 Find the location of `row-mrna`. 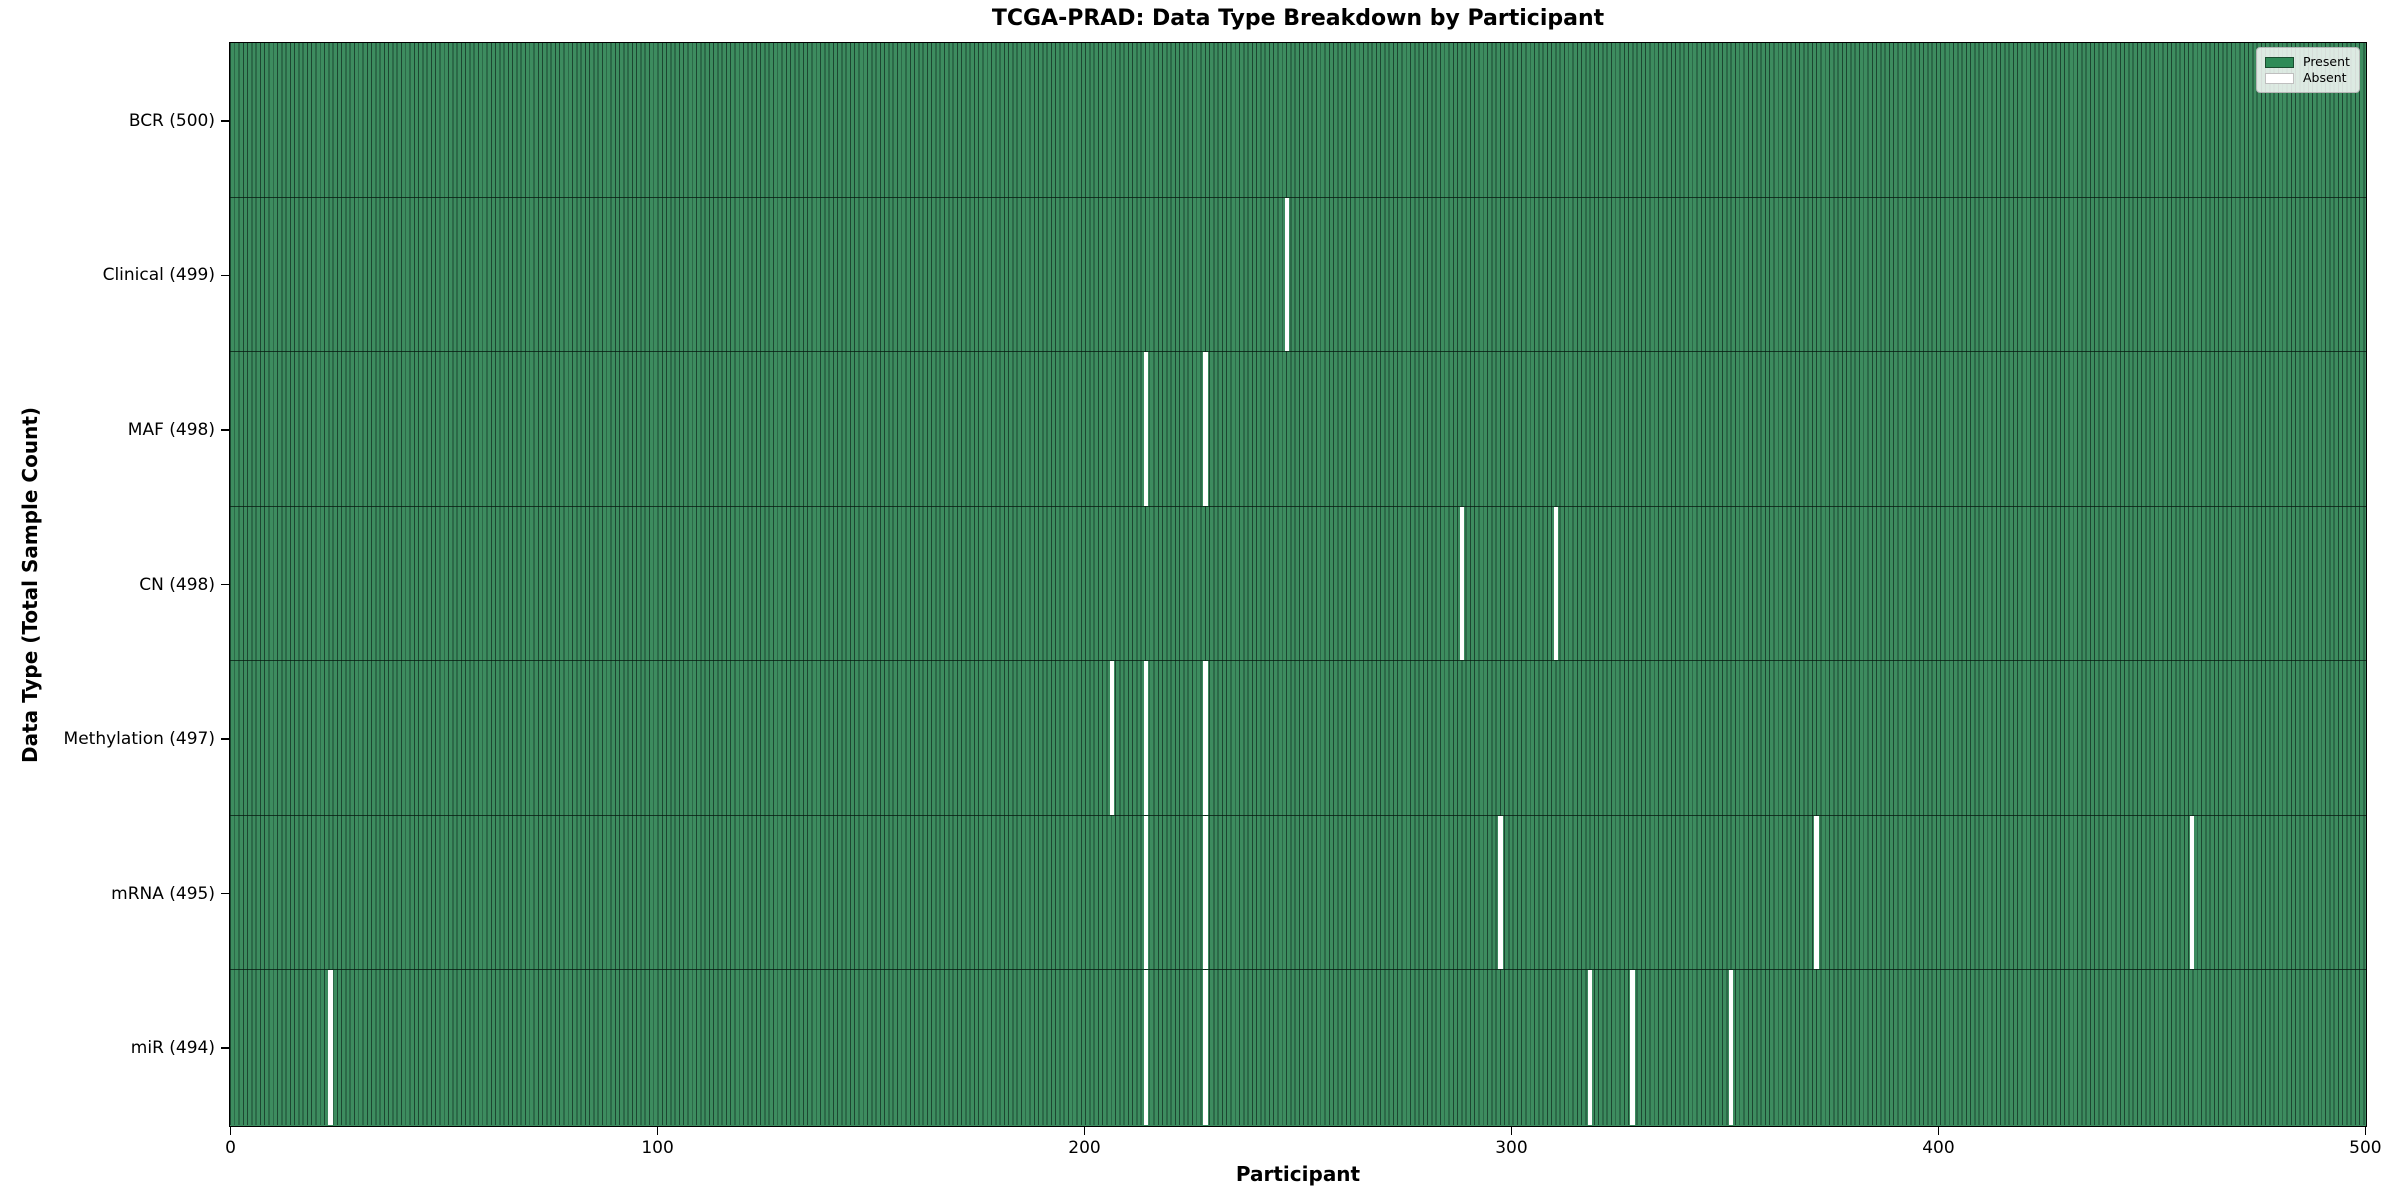

row-mrna is located at coordinates (1298, 893).